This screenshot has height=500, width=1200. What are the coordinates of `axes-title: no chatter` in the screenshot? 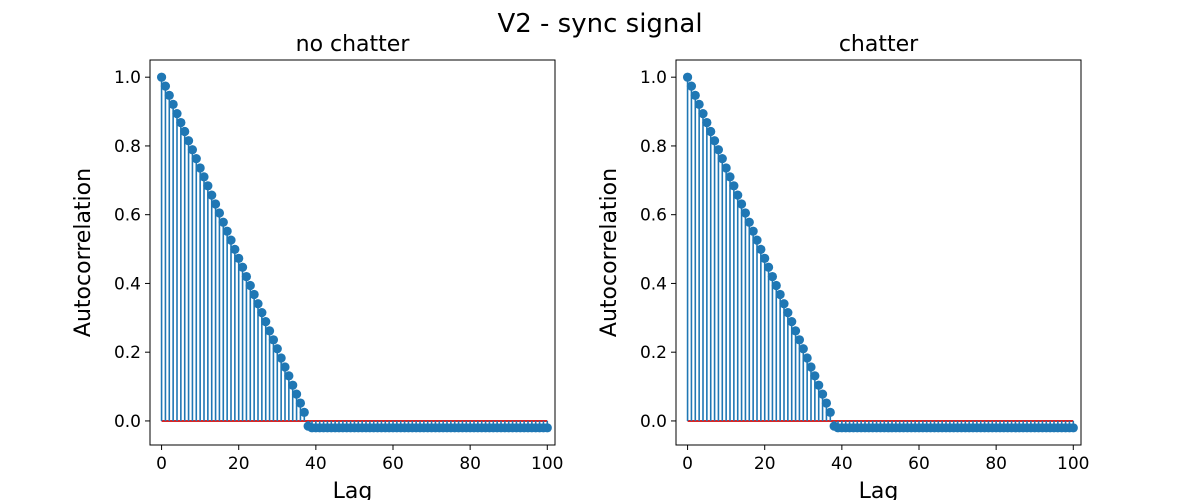 It's located at (353, 44).